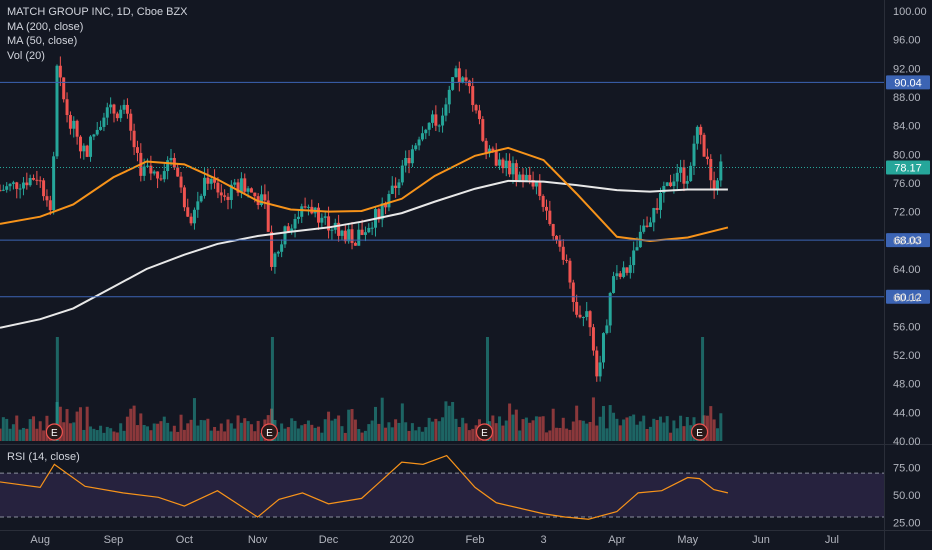 The height and width of the screenshot is (550, 932). I want to click on earnings-marker-label: E, so click(269, 433).